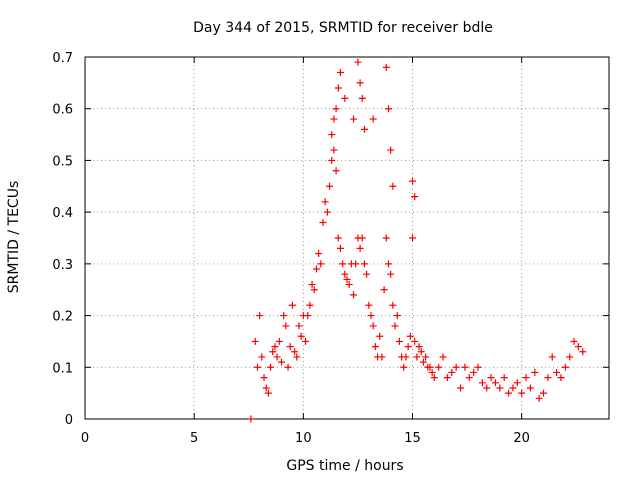  What do you see at coordinates (303, 438) in the screenshot?
I see `x-tick-label: 10` at bounding box center [303, 438].